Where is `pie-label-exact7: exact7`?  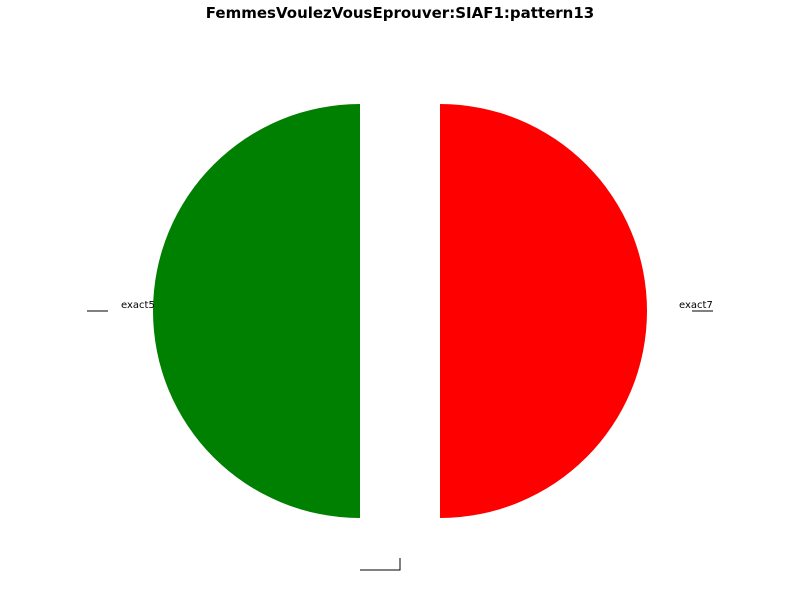 pie-label-exact7: exact7 is located at coordinates (696, 305).